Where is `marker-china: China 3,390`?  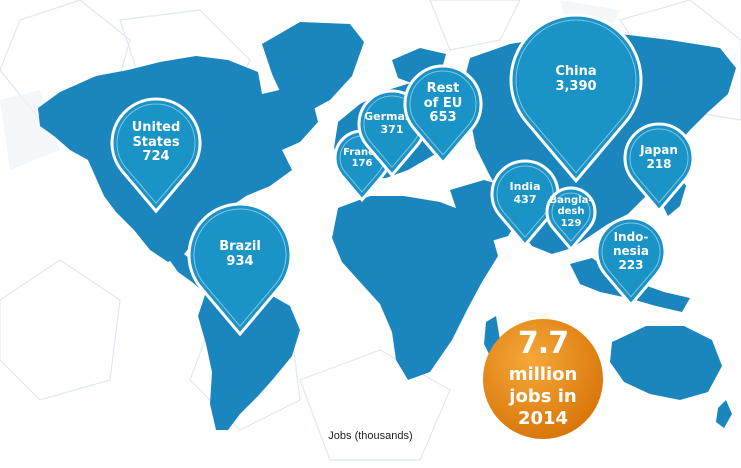 marker-china: China 3,390 is located at coordinates (576, 98).